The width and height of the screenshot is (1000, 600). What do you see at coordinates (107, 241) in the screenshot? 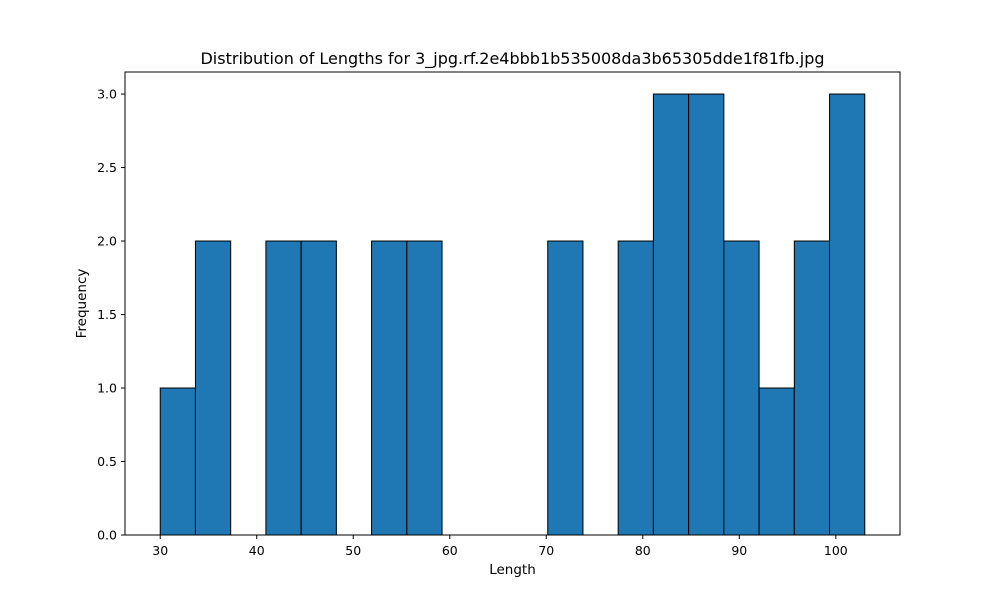
I see `y-tick-label: 2.0` at bounding box center [107, 241].